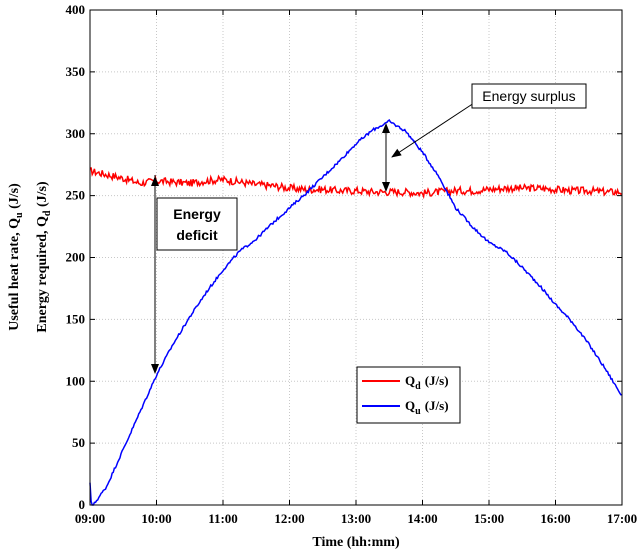 The image size is (641, 551). I want to click on x-tick-label: 16:00, so click(555, 518).